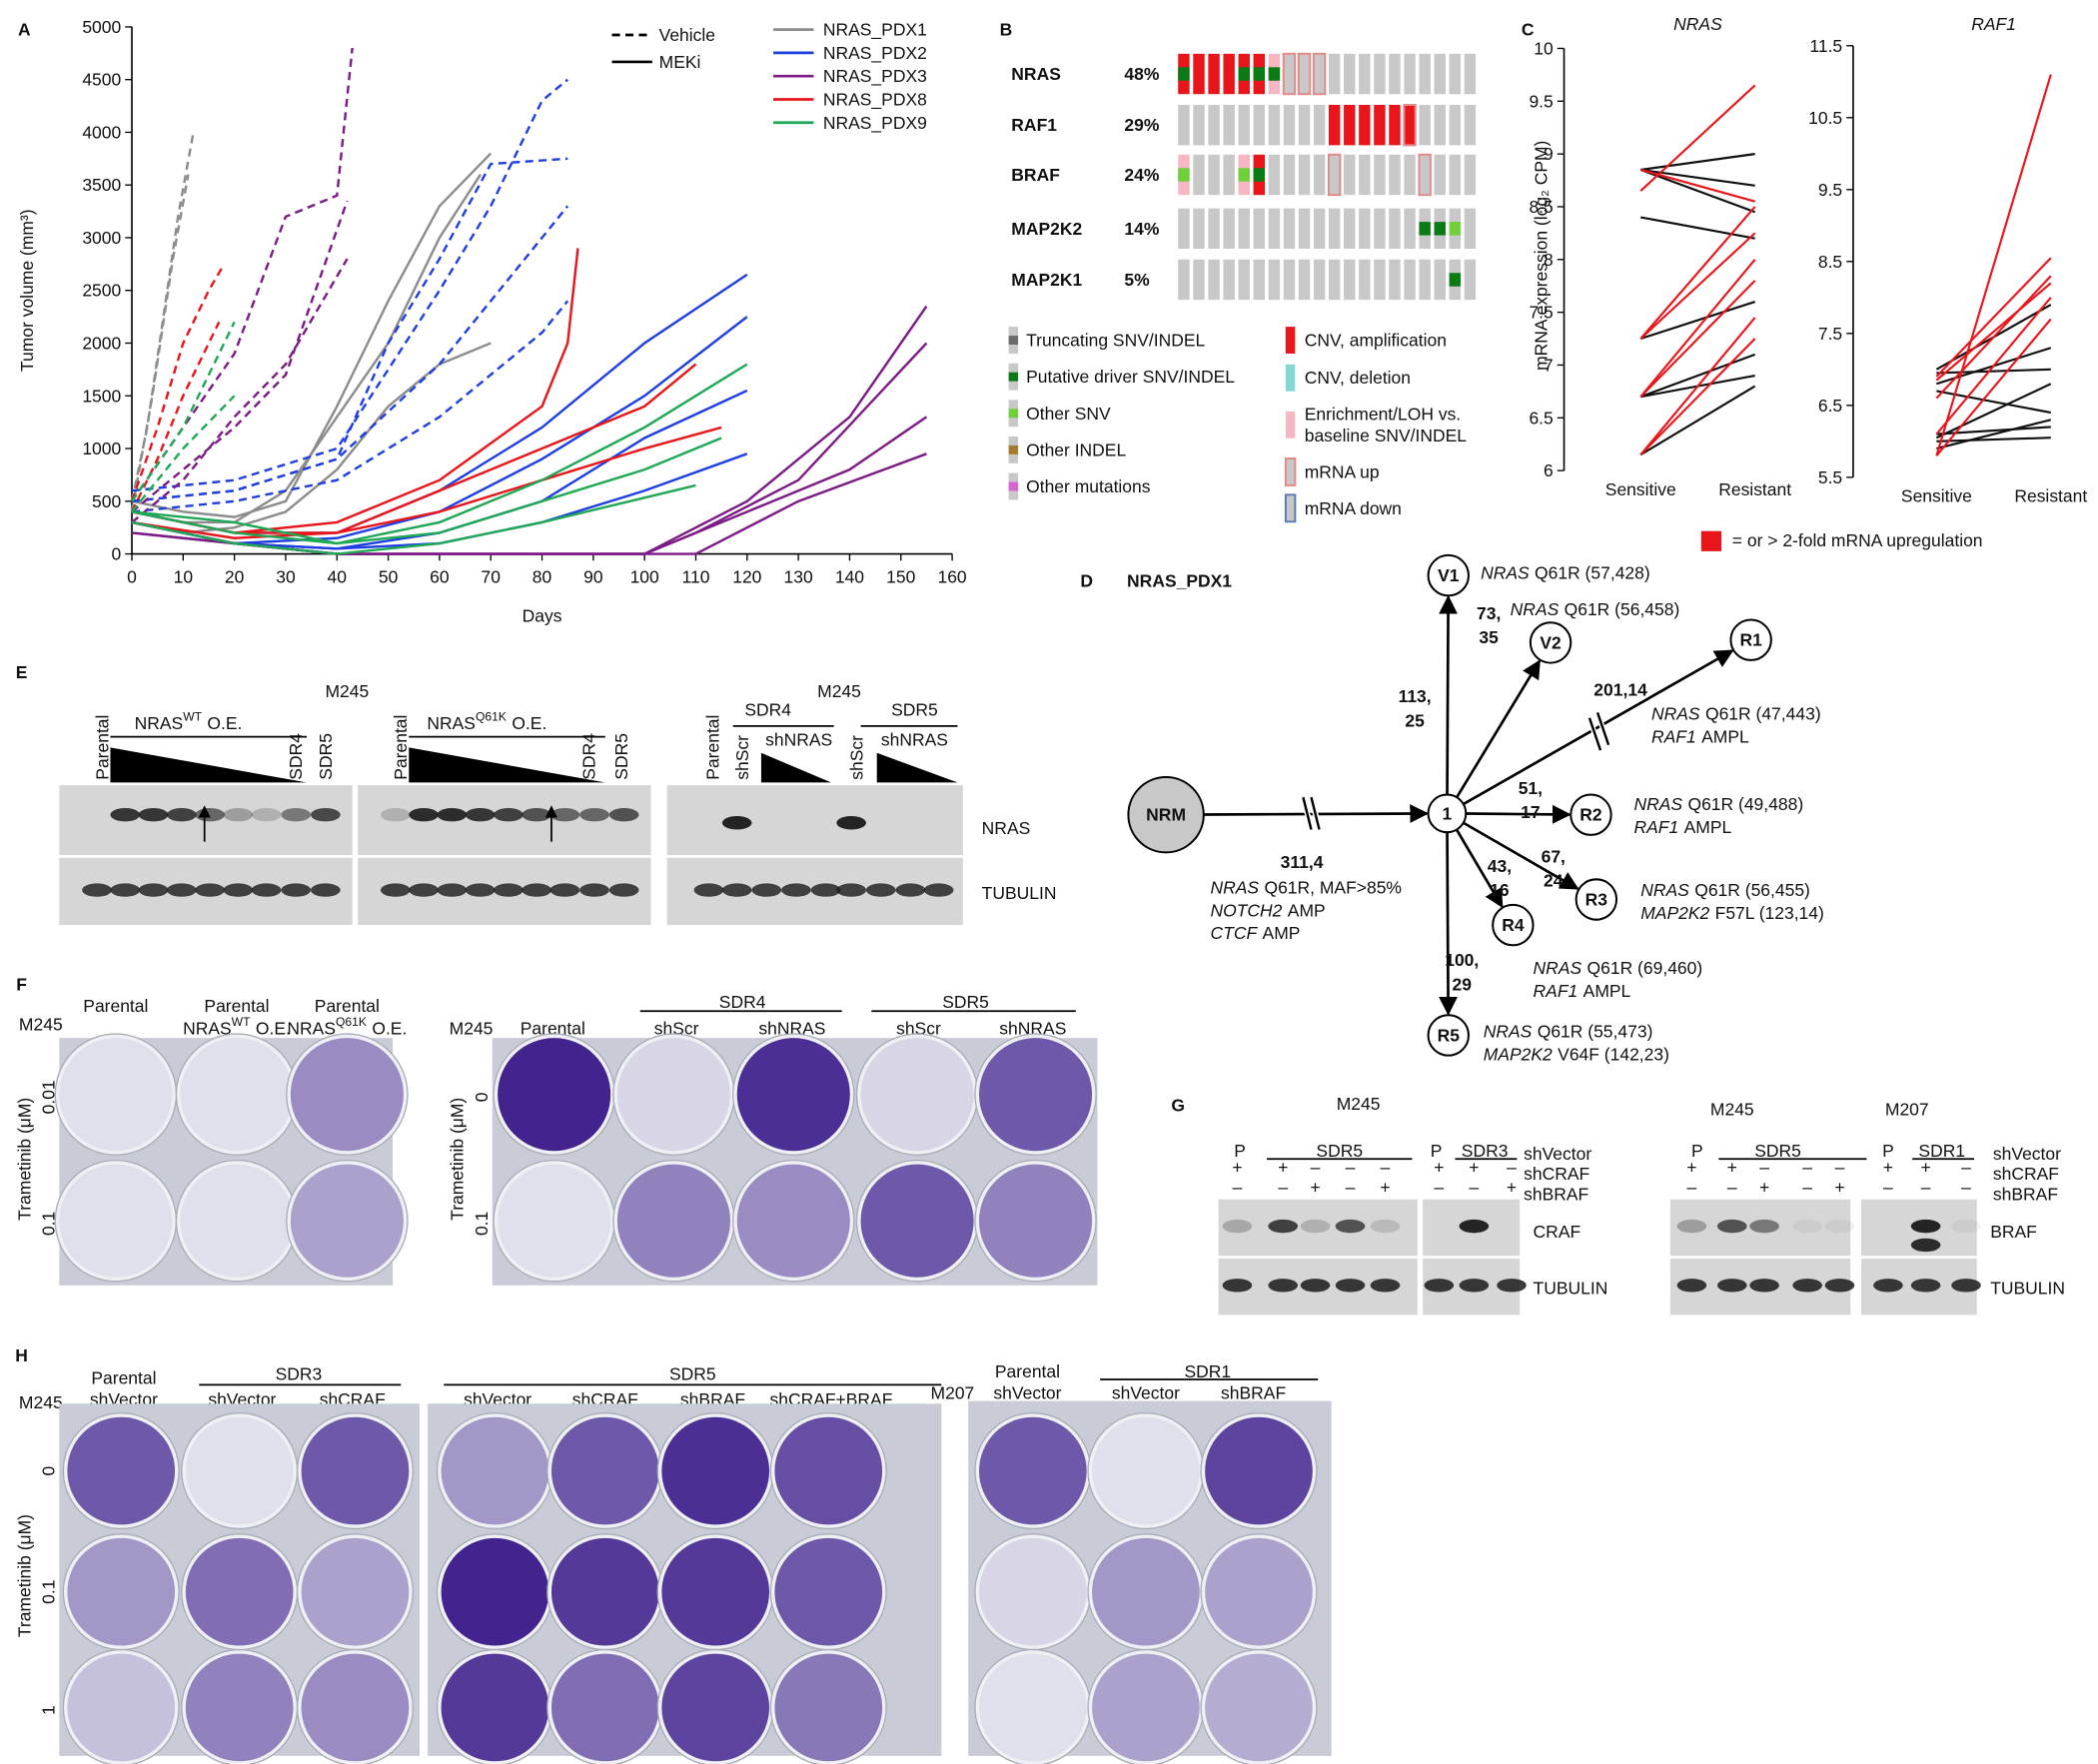  What do you see at coordinates (49, 1470) in the screenshot?
I see `label: 0` at bounding box center [49, 1470].